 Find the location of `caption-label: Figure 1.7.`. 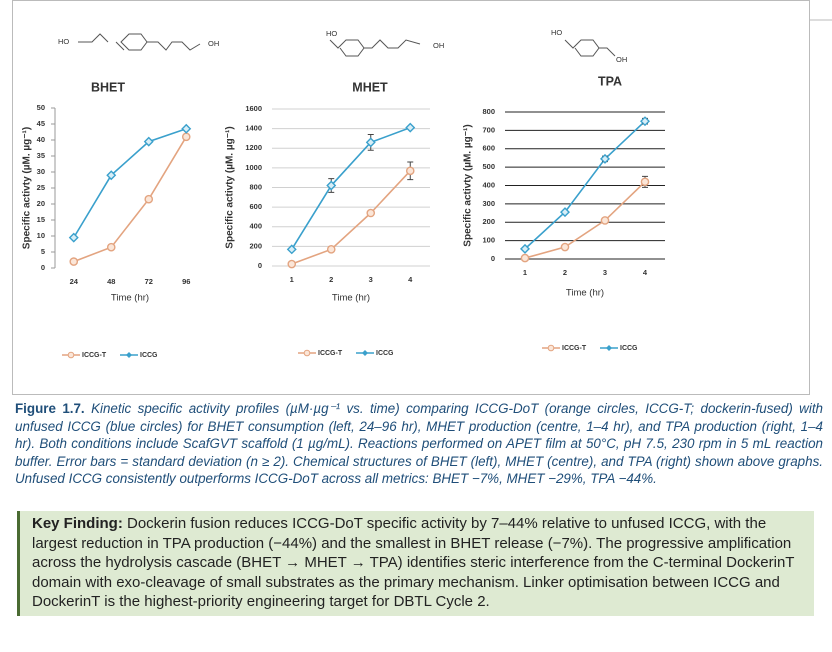

caption-label: Figure 1.7. is located at coordinates (50, 408).